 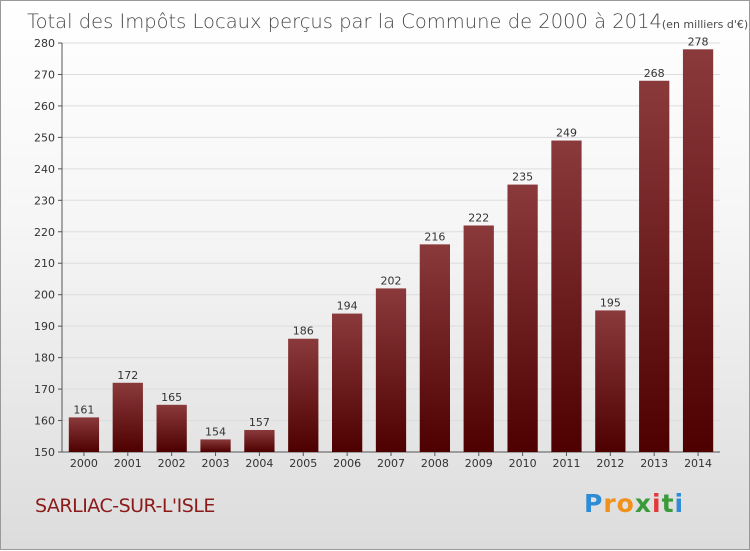 What do you see at coordinates (347, 463) in the screenshot?
I see `x-tick-label-2006: 2006` at bounding box center [347, 463].